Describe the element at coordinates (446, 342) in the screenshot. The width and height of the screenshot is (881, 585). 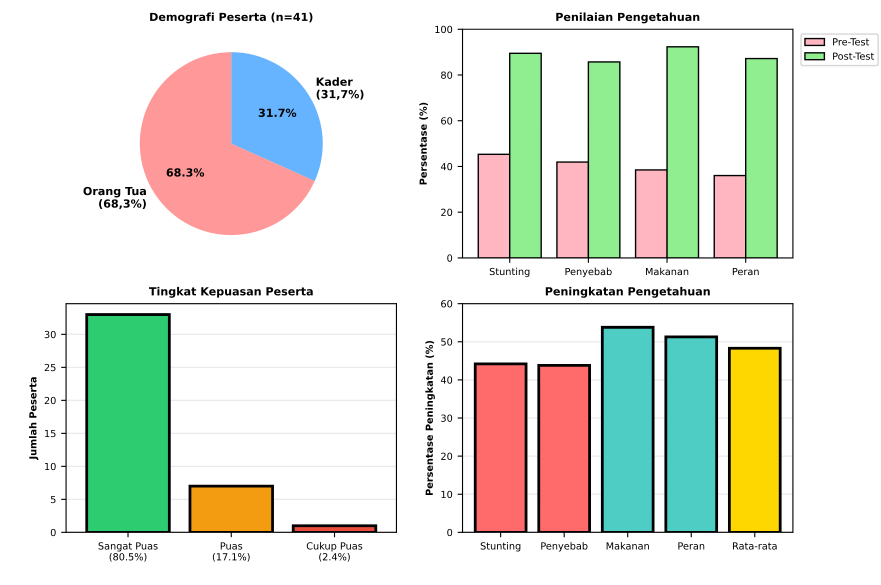
I see `y-tick-label: 50` at that location.